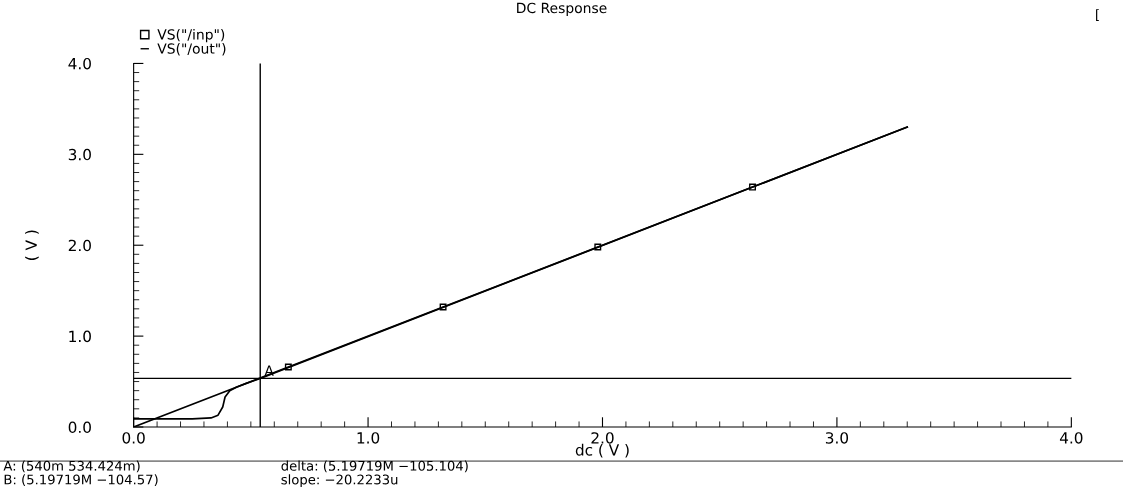 The width and height of the screenshot is (1123, 488). What do you see at coordinates (269, 370) in the screenshot?
I see `annotation: A` at bounding box center [269, 370].